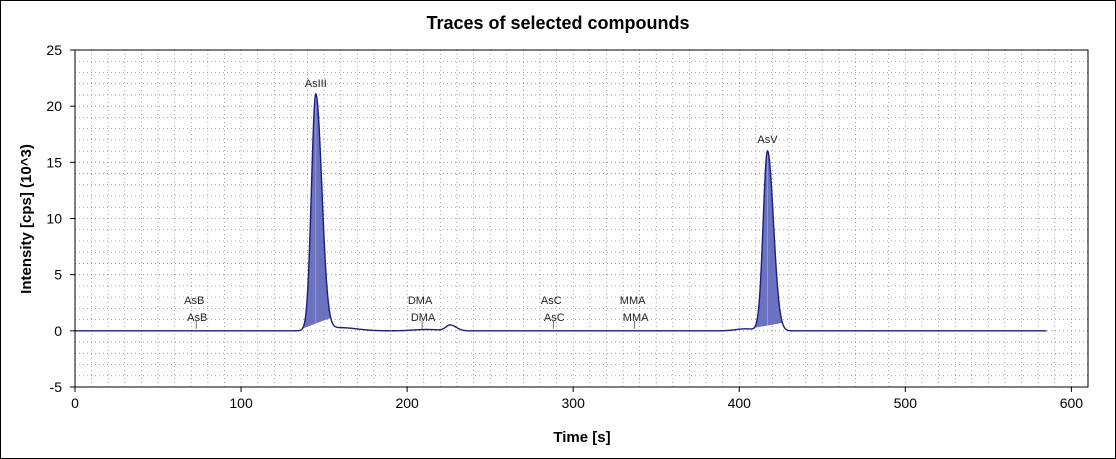  What do you see at coordinates (420, 301) in the screenshot?
I see `marker-label-top: DMA` at bounding box center [420, 301].